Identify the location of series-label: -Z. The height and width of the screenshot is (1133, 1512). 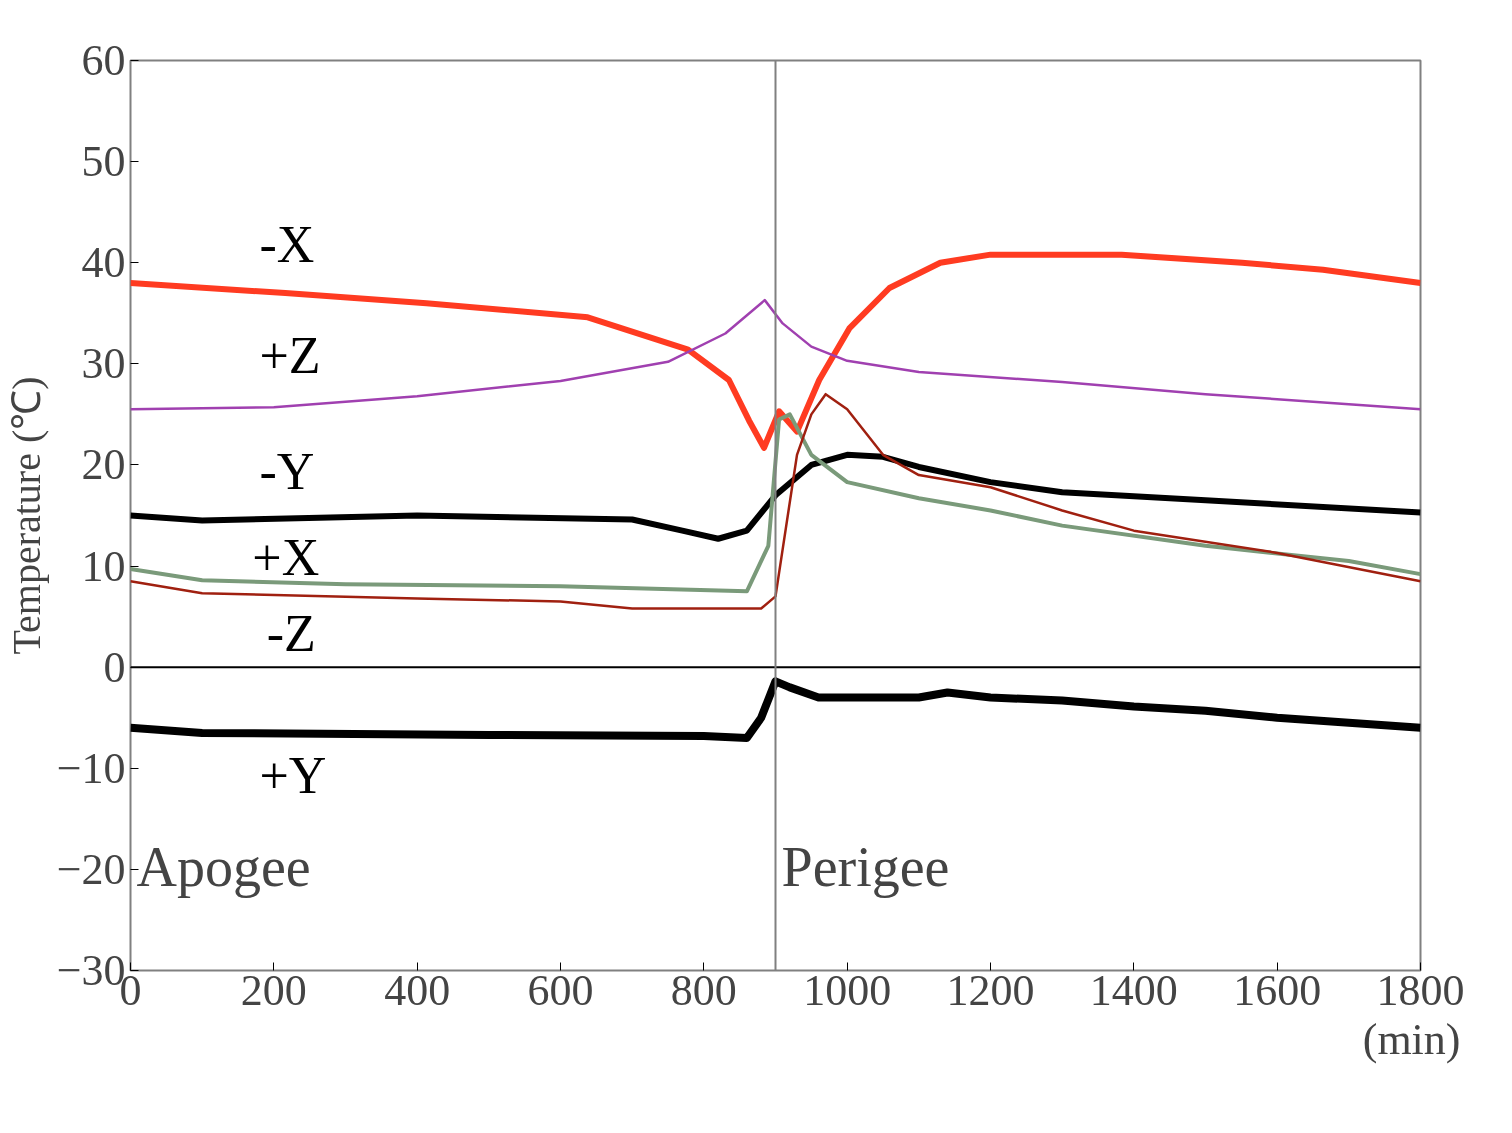
(291, 634).